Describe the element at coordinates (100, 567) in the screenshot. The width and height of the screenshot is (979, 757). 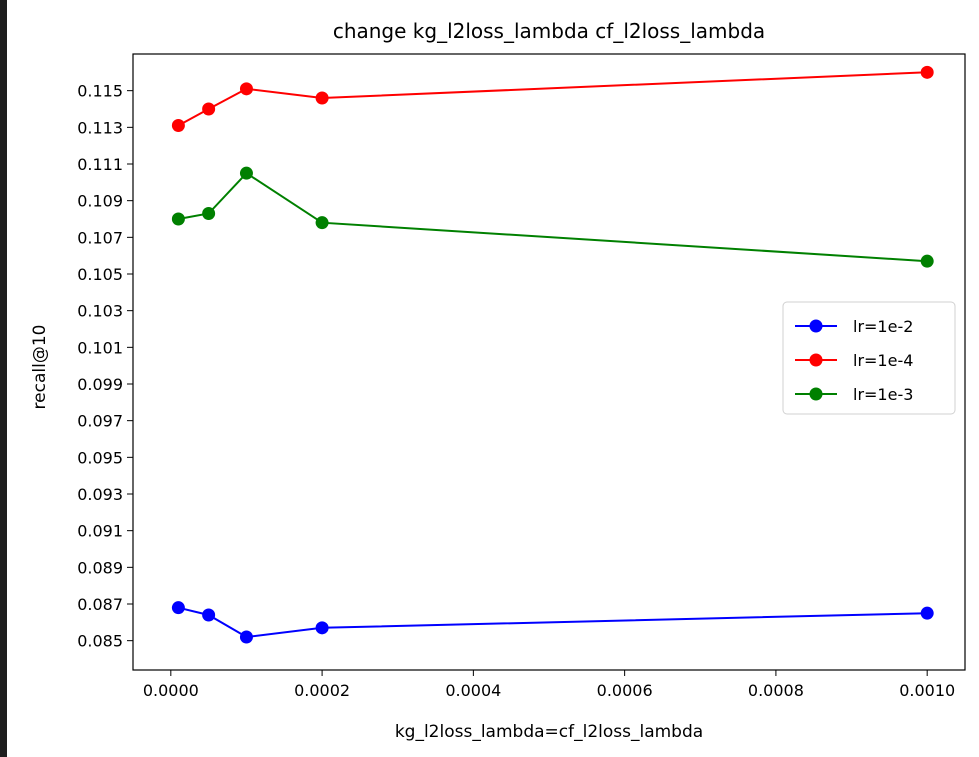
I see `y-tick-label: 0.089` at that location.